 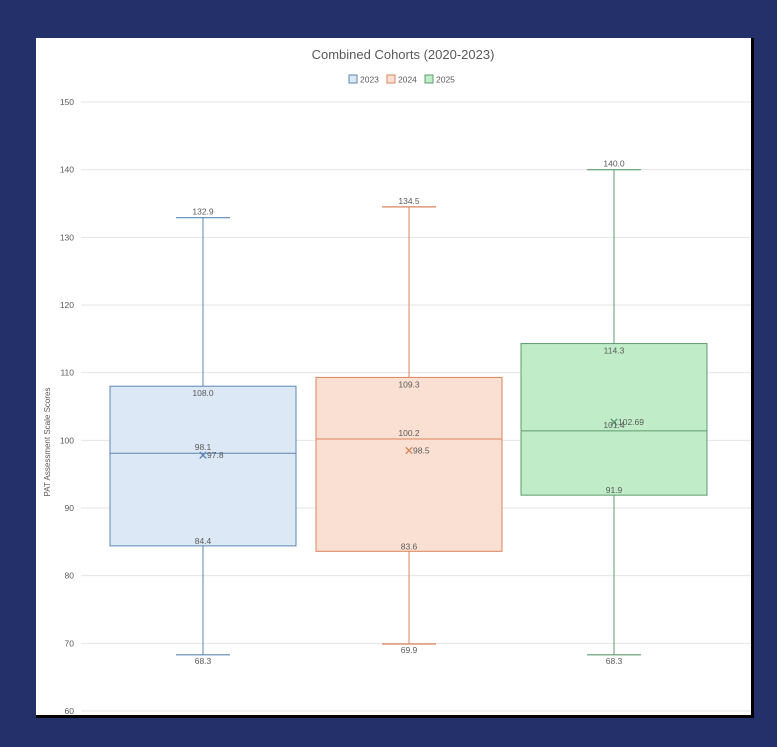 I want to click on label-min-2025: 68.3, so click(x=614, y=661).